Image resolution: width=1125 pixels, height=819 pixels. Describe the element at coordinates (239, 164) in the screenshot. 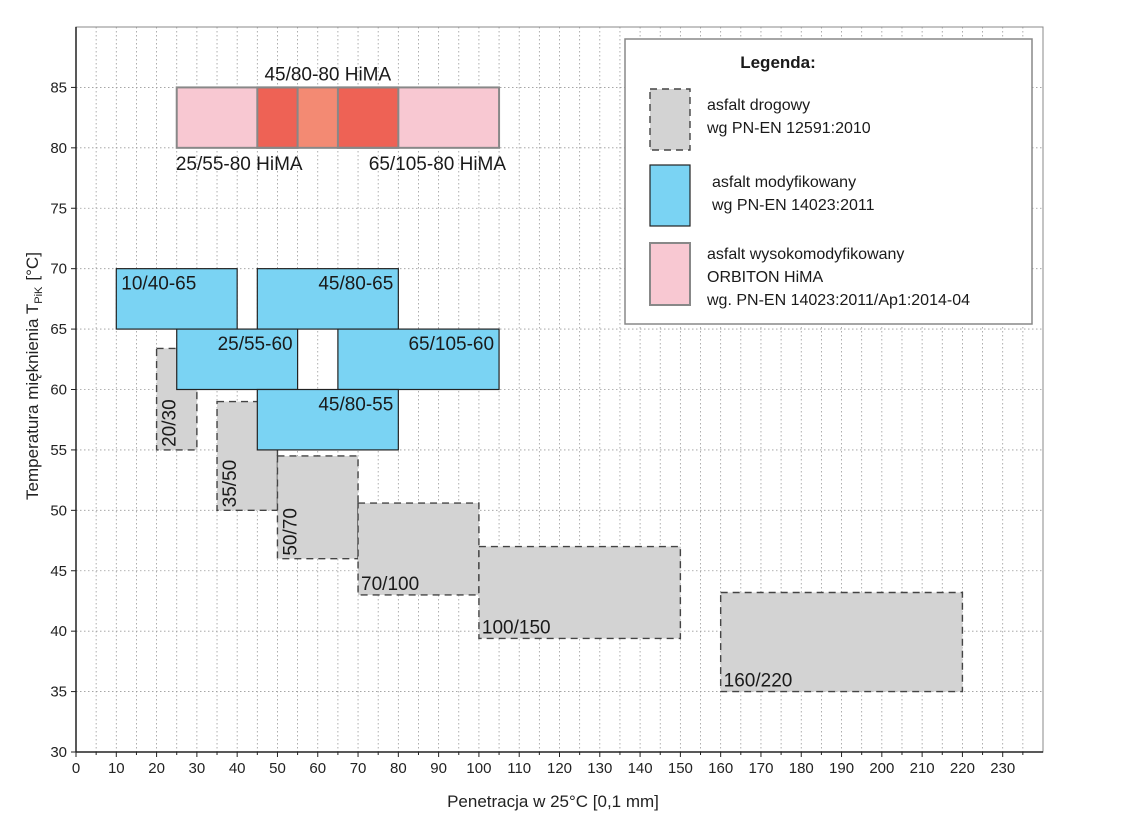

I see `box-label: 25/55-80 HiMA` at that location.